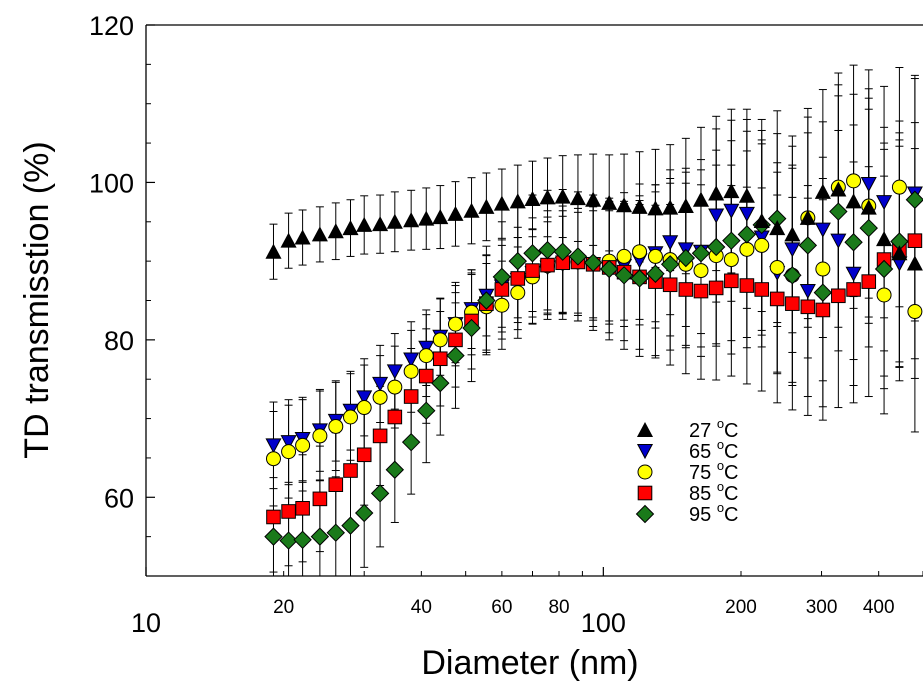  What do you see at coordinates (558, 607) in the screenshot?
I see `x-tick-label: 80` at bounding box center [558, 607].